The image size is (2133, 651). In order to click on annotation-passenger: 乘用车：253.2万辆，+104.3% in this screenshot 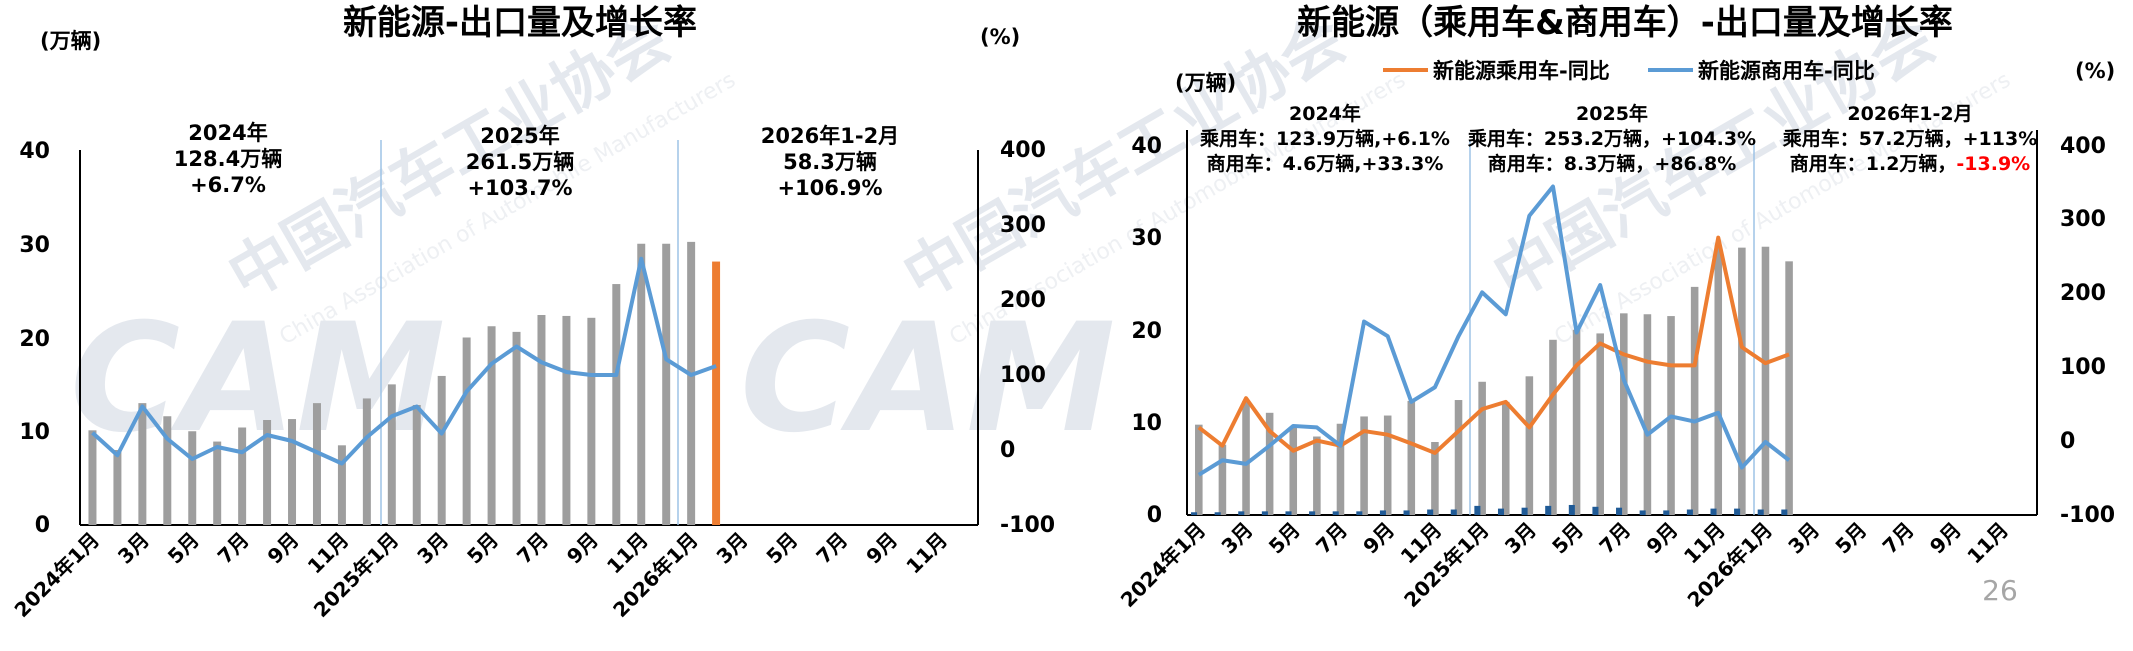, I will do `click(1611, 138)`.